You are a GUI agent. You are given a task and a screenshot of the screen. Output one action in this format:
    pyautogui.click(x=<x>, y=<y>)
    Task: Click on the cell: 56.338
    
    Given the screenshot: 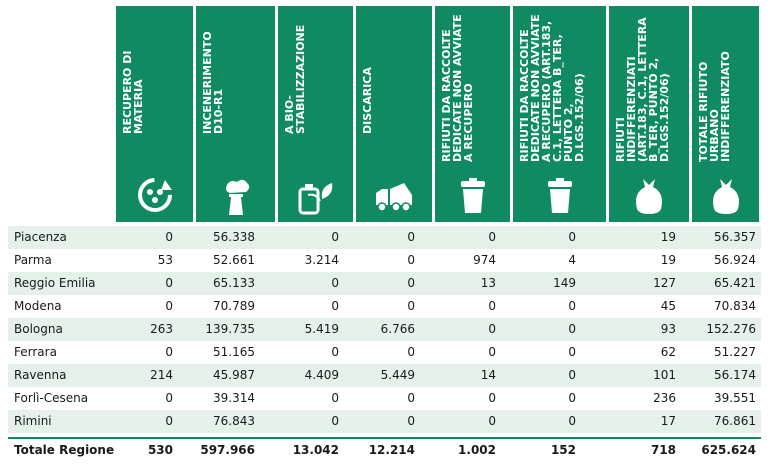 What is the action you would take?
    pyautogui.click(x=234, y=237)
    